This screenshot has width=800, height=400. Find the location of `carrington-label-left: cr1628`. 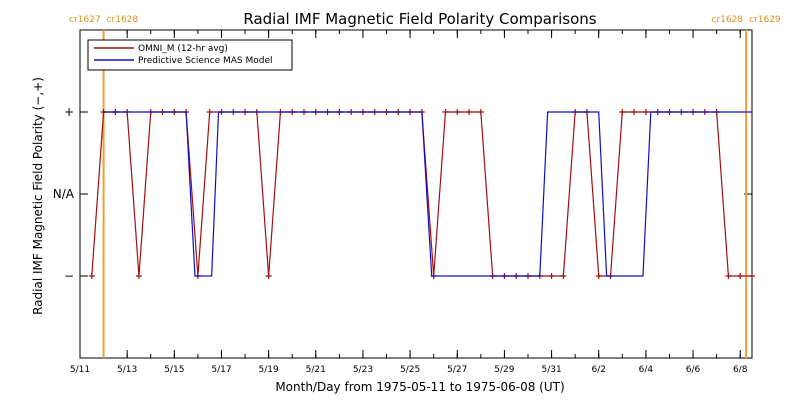

carrington-label-left: cr1628 is located at coordinates (728, 20).